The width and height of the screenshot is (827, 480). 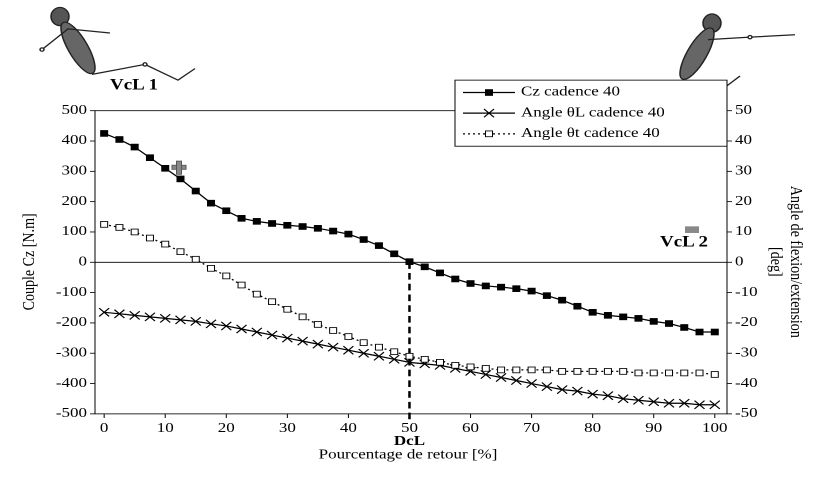 I want to click on figure-right, so click(x=737, y=53).